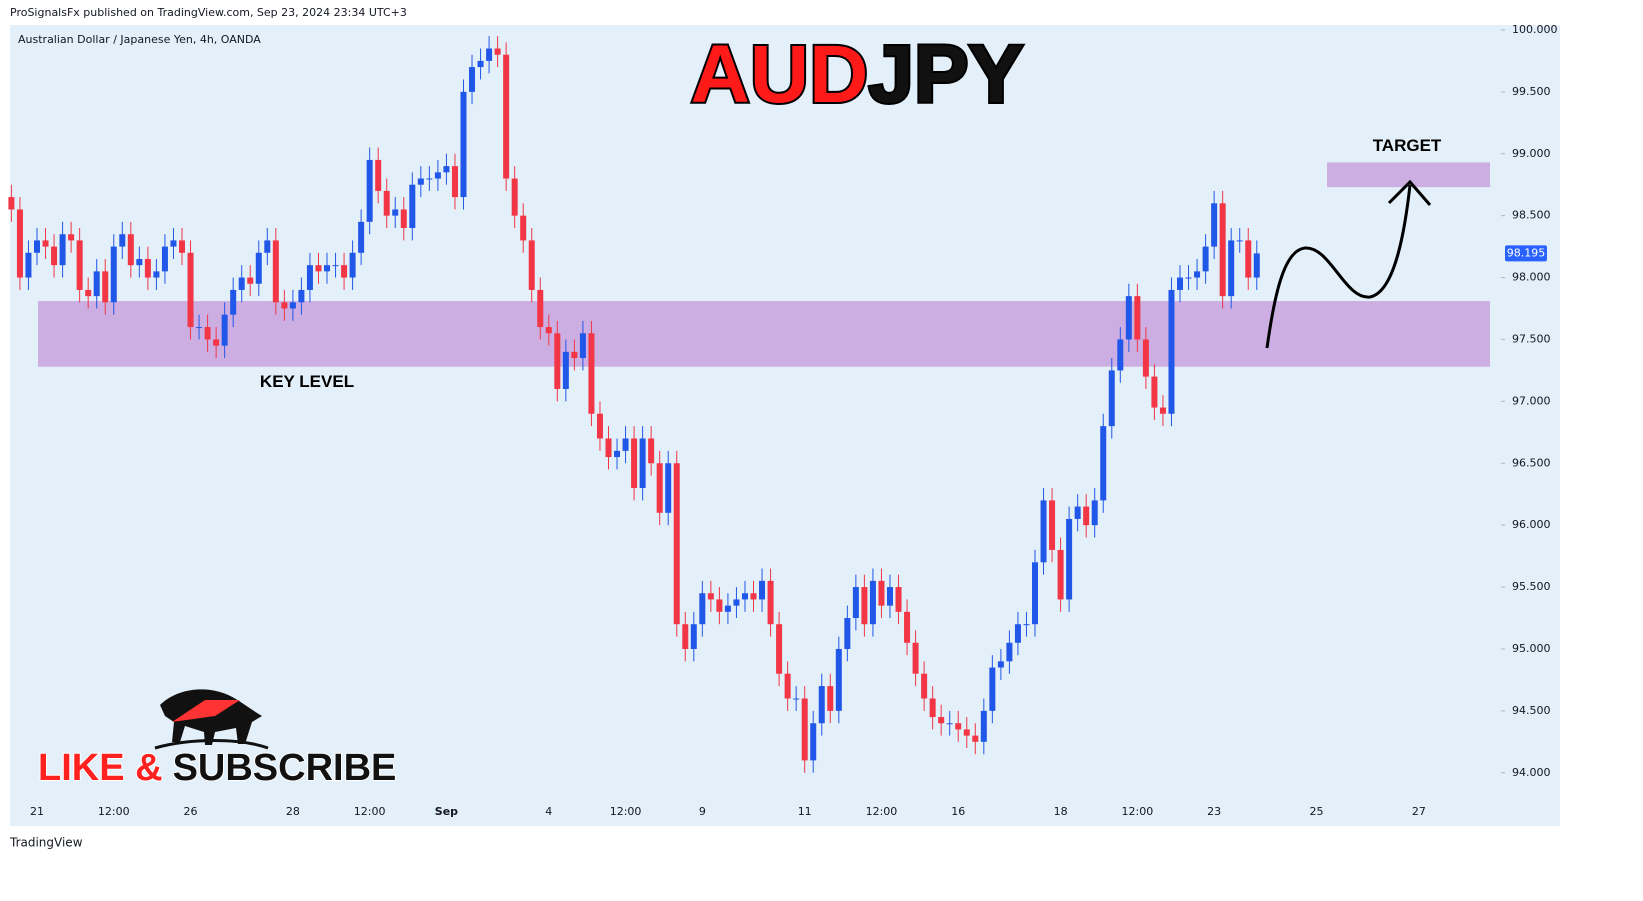 The height and width of the screenshot is (901, 1643). Describe the element at coordinates (1409, 192) in the screenshot. I see `arrow-head` at that location.